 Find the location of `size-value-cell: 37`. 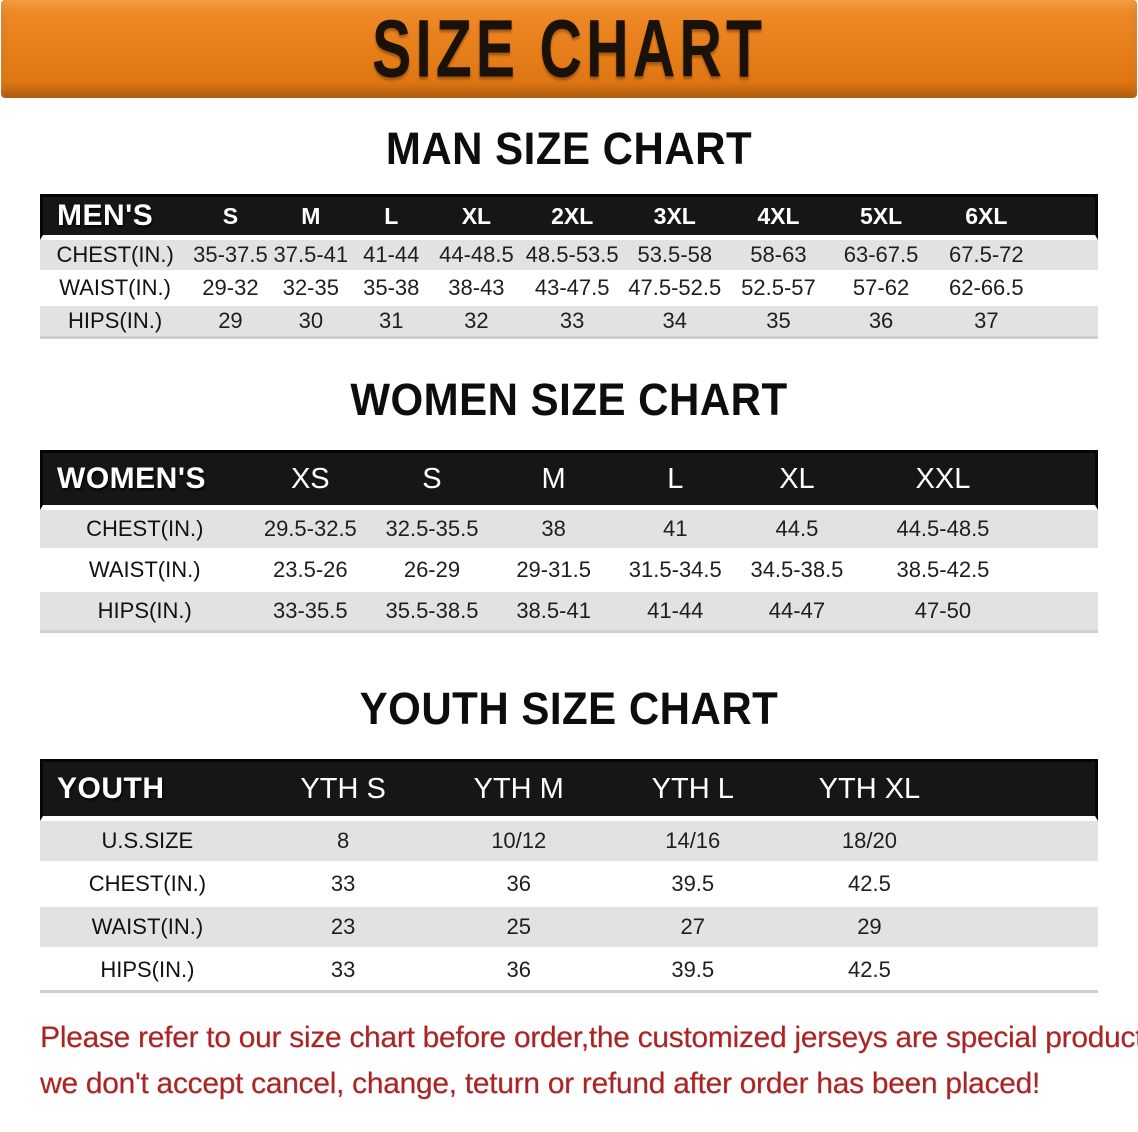

size-value-cell: 37 is located at coordinates (986, 322).